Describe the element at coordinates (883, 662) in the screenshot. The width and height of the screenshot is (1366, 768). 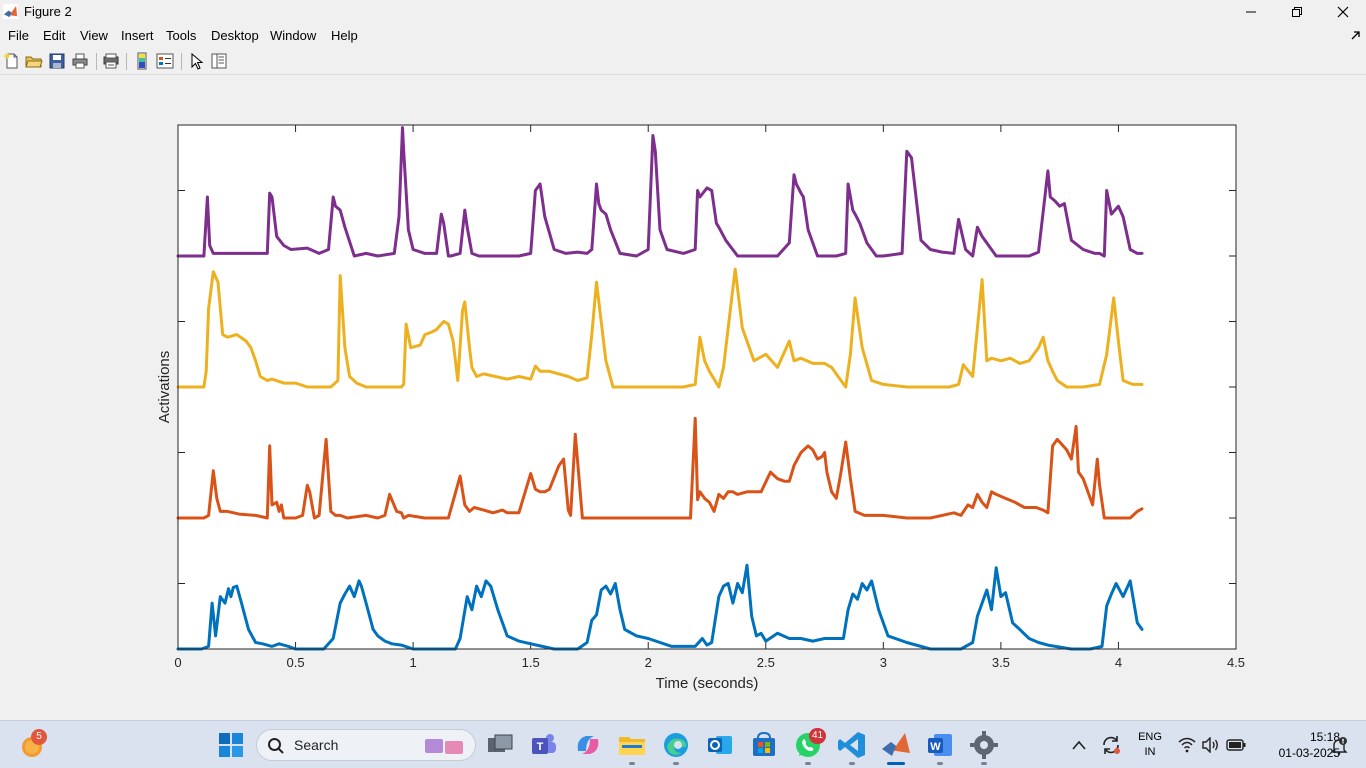
I see `x-tick-label: 3` at that location.